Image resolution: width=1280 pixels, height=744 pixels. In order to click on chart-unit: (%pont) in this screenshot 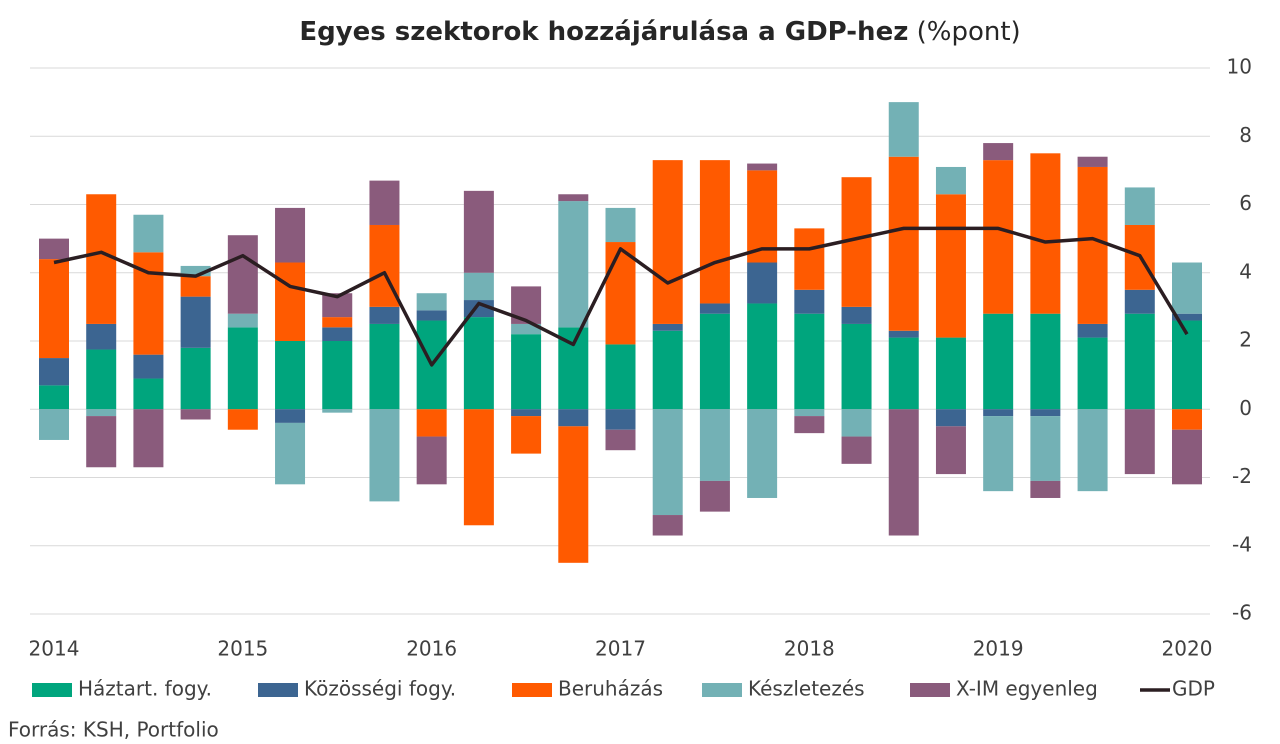, I will do `click(969, 32)`.